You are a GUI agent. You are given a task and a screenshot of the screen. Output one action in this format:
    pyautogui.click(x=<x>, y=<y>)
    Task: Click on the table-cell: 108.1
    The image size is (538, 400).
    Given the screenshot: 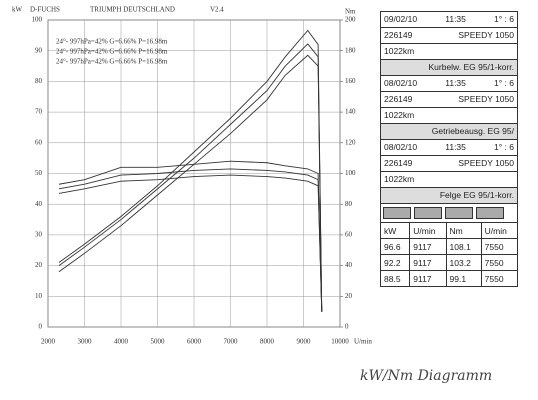 What is the action you would take?
    pyautogui.click(x=463, y=246)
    